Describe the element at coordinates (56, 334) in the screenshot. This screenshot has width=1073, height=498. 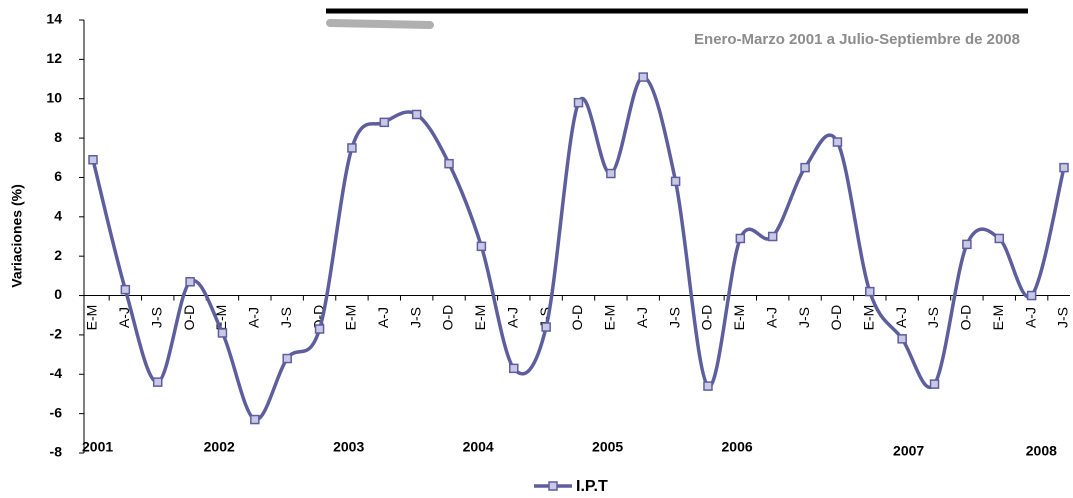
I see `y-tick-label: -2` at that location.